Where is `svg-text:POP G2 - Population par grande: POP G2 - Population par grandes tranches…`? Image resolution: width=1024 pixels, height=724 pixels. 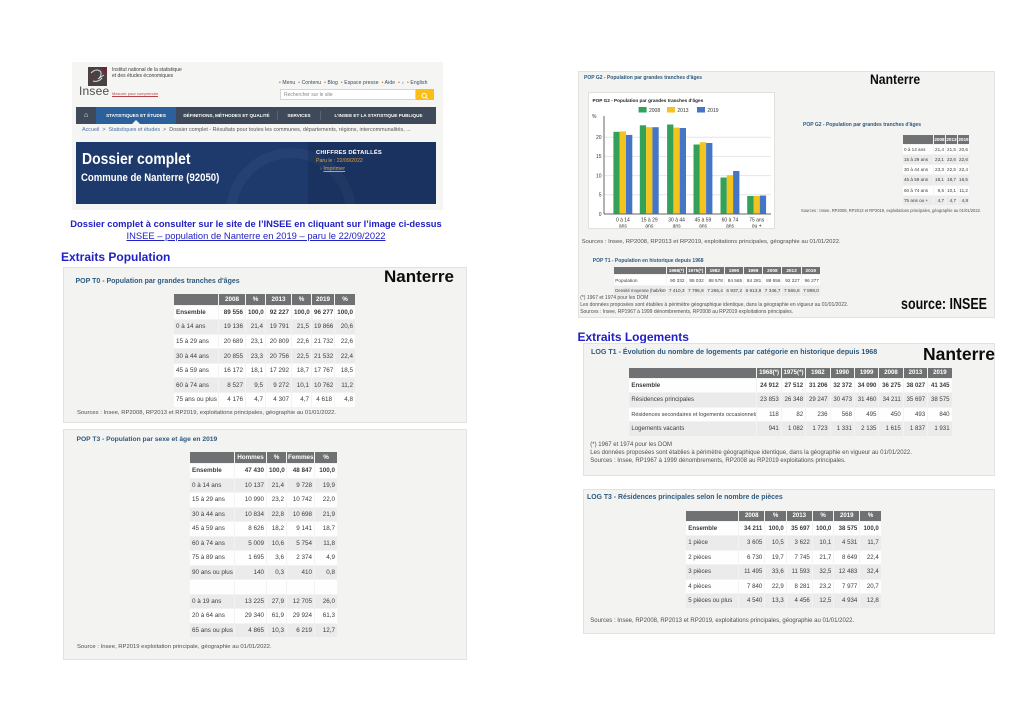
svg-text:POP G2 - Population par grande: POP G2 - Population par grandes tranches… is located at coordinates (648, 100).